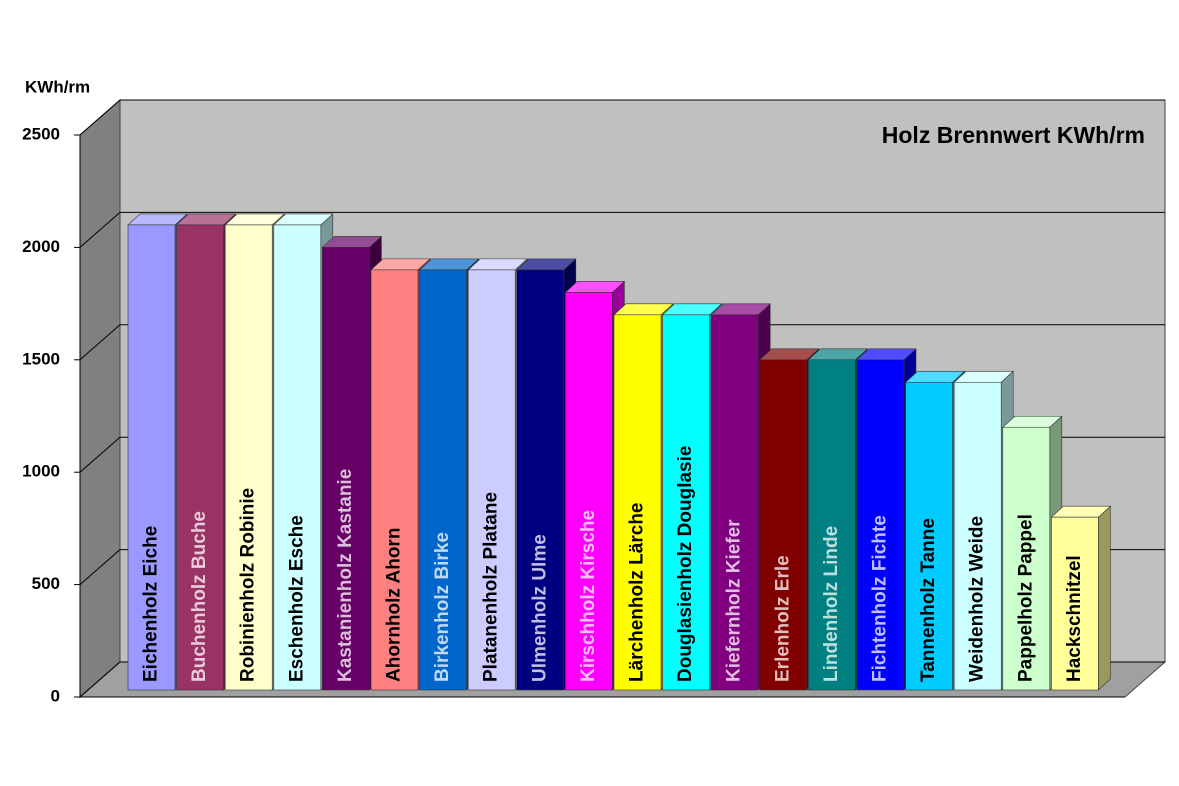 Image resolution: width=1179 pixels, height=786 pixels. What do you see at coordinates (1104, 598) in the screenshot?
I see `bar-side` at bounding box center [1104, 598].